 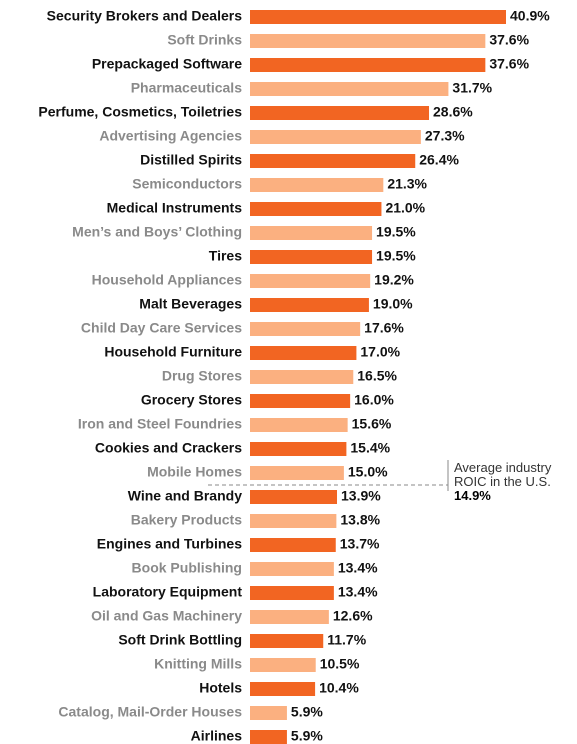 I want to click on category-label: Household Furniture, so click(x=173, y=352).